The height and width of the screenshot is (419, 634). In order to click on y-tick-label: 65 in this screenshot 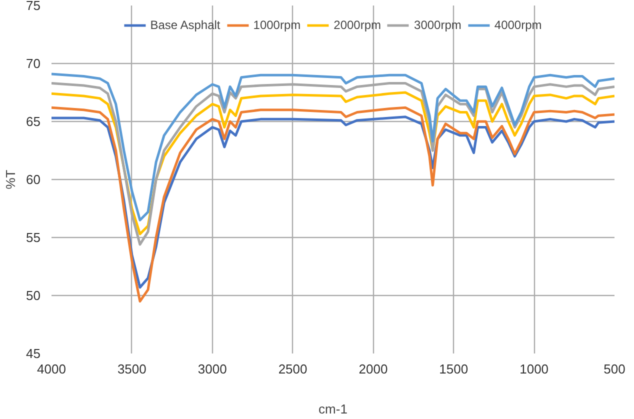, I will do `click(33, 121)`.